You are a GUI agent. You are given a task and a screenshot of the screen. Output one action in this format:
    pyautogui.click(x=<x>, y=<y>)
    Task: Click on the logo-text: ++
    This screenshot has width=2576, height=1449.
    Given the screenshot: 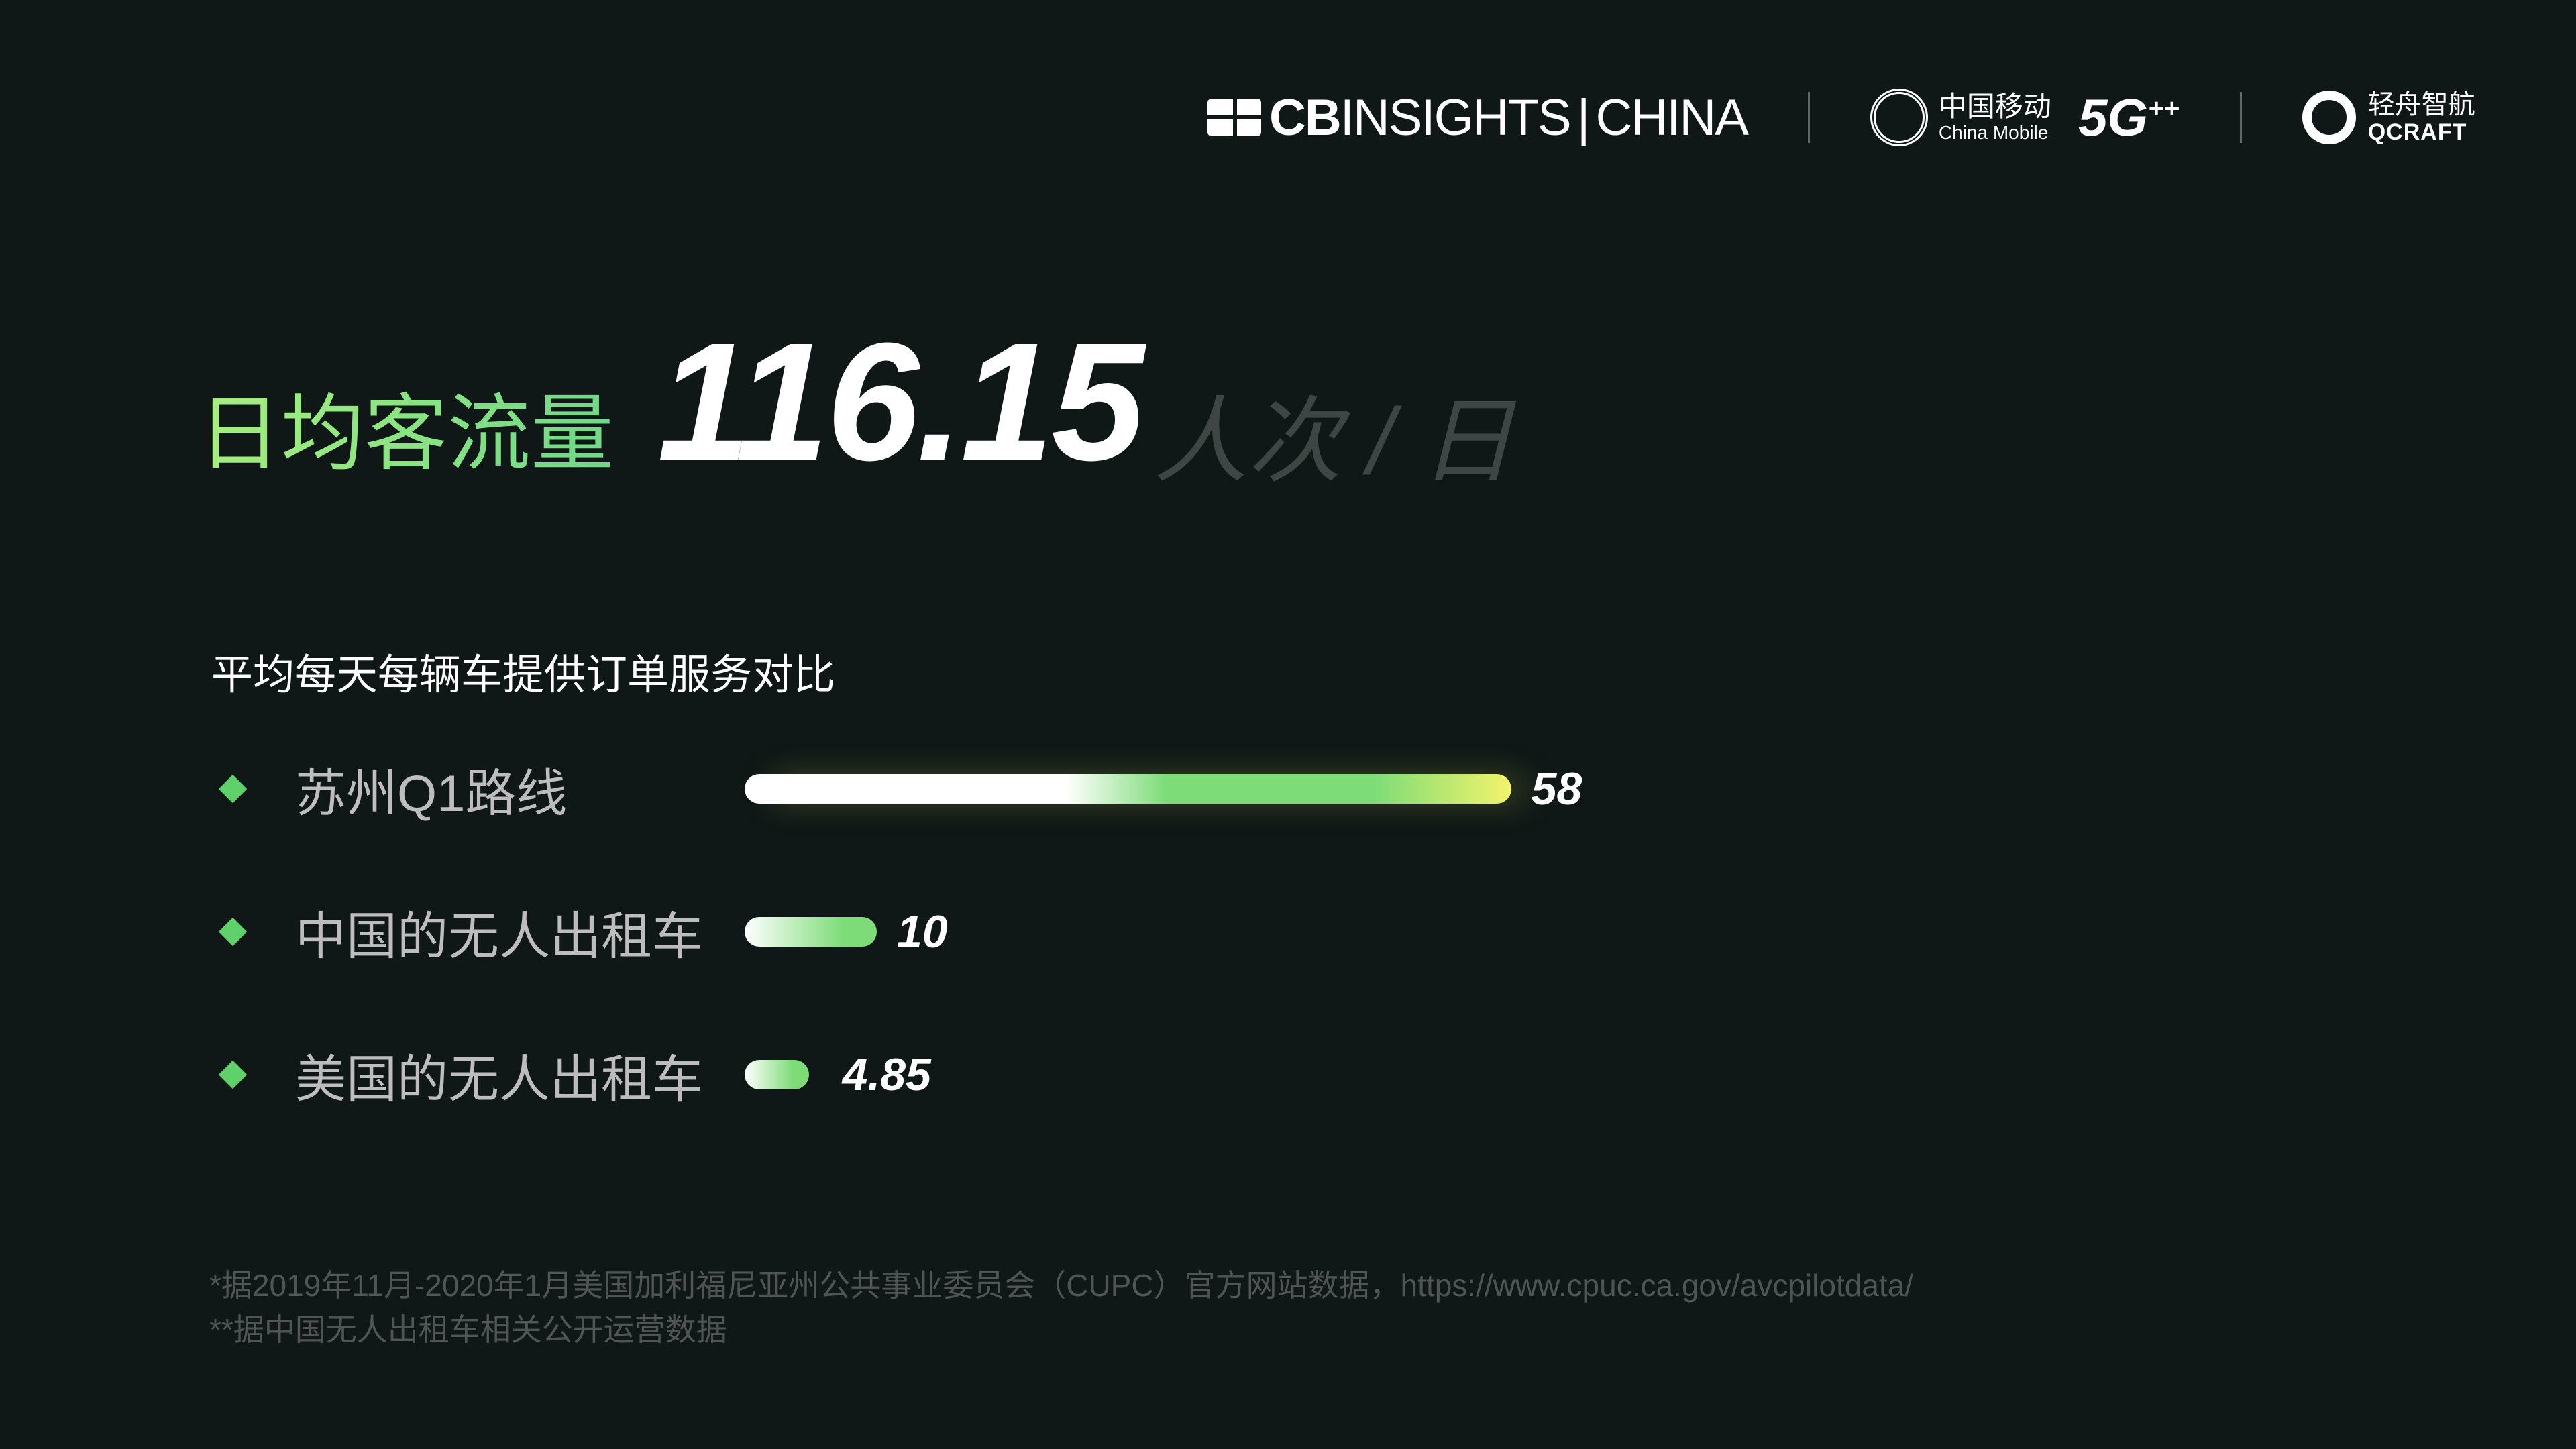 What is the action you would take?
    pyautogui.click(x=2164, y=108)
    